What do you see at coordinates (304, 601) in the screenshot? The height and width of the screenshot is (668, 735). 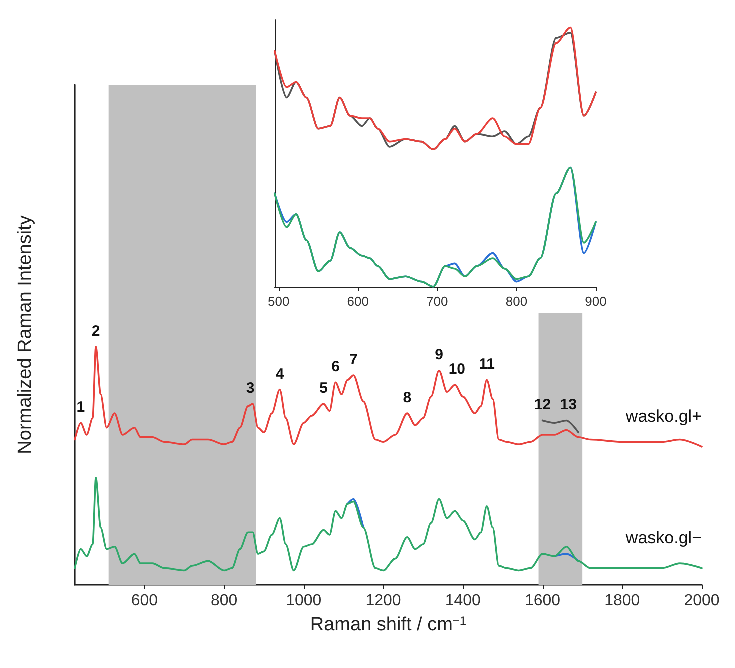 I see `x-tick-label: 1000` at bounding box center [304, 601].